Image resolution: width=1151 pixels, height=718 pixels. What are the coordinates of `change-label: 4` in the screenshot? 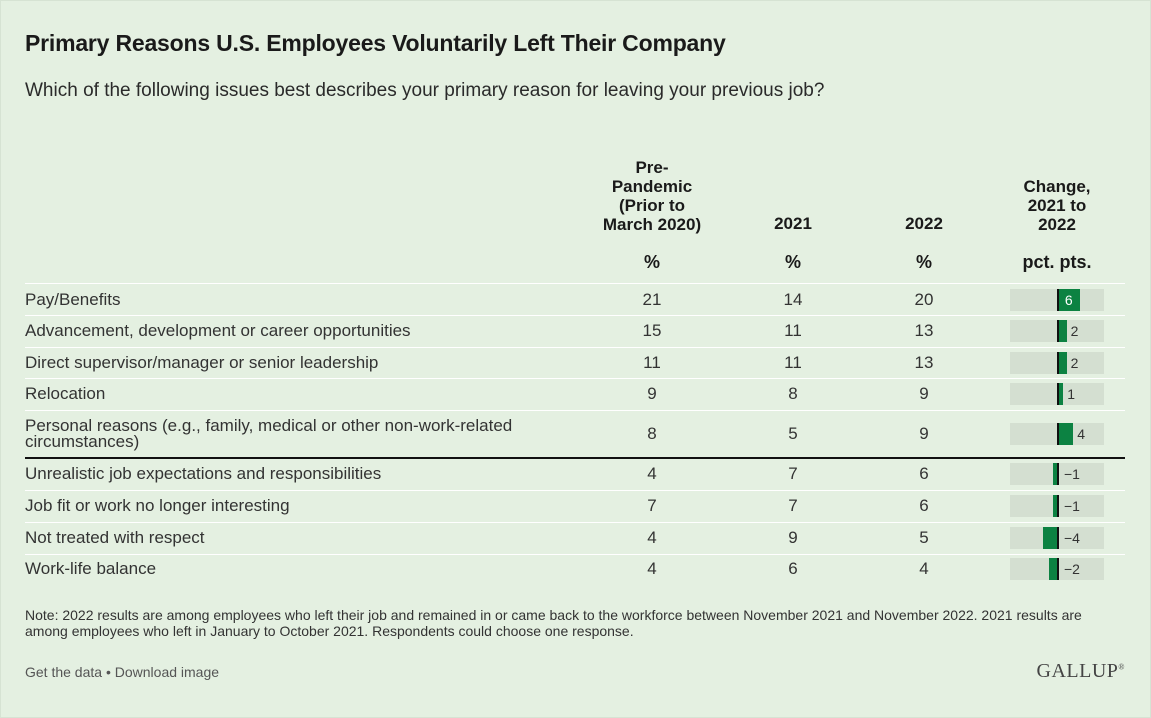 It's located at (1081, 434).